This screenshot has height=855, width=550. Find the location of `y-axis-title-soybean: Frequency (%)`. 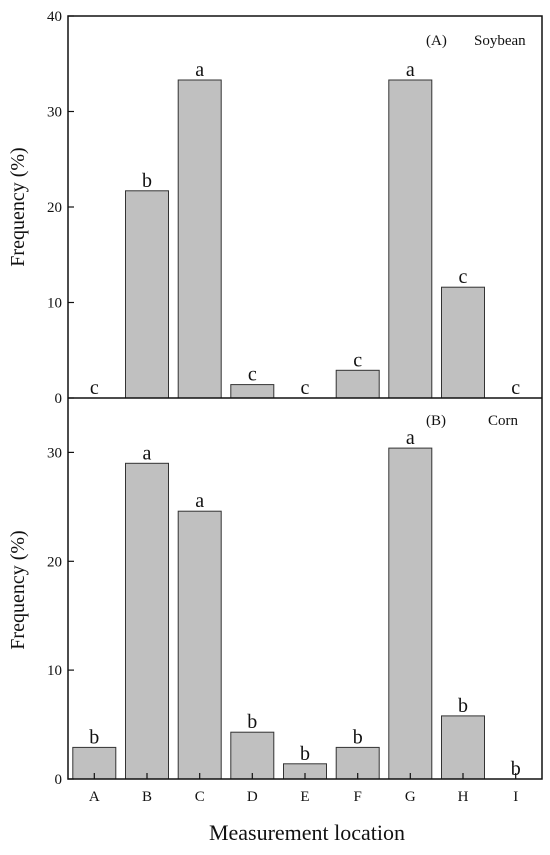

y-axis-title-soybean: Frequency (%) is located at coordinates (18, 206).